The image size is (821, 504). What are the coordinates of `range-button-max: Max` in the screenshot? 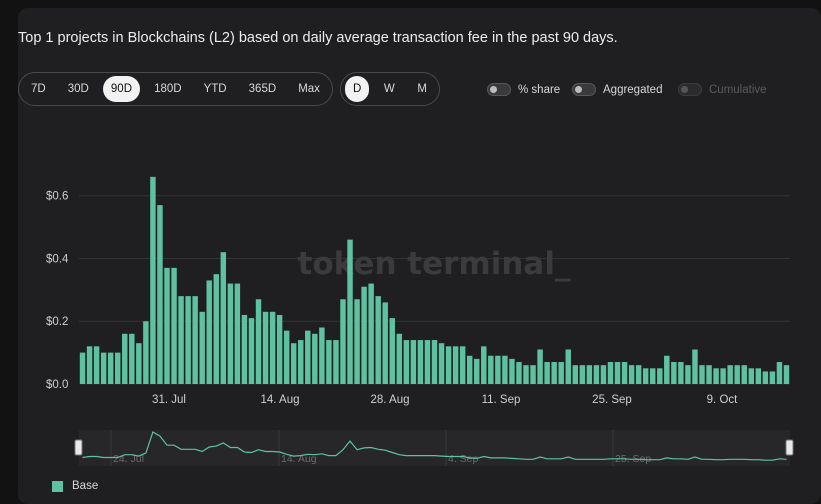 It's located at (309, 89).